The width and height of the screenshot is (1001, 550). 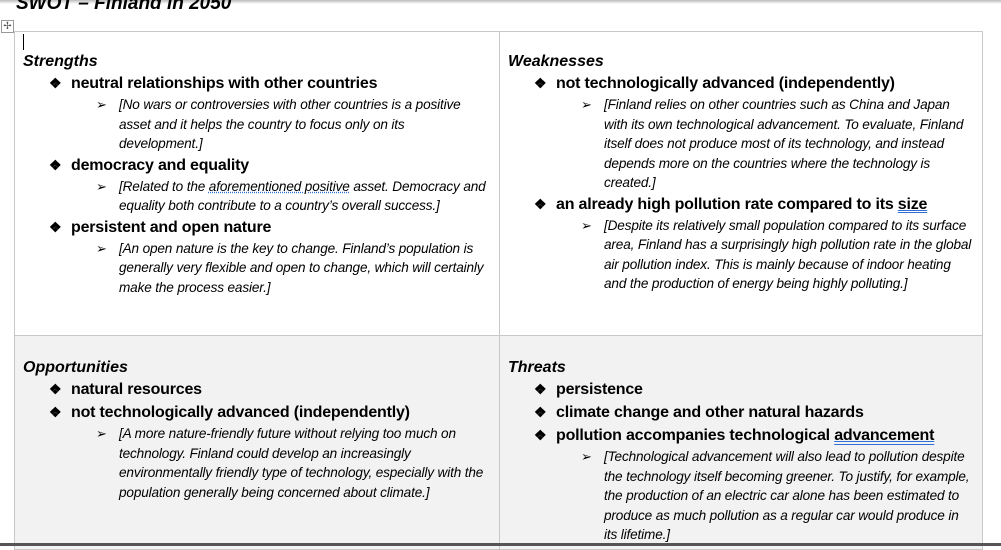 I want to click on list-item: ❖ natural resources, so click(x=257, y=389).